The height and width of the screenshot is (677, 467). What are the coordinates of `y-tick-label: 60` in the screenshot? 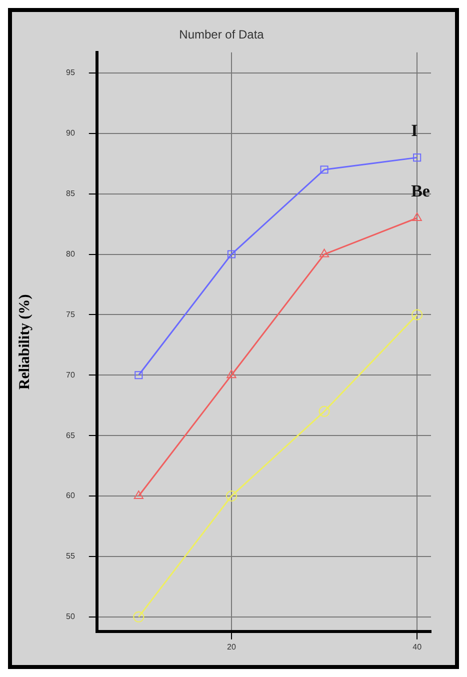 It's located at (71, 495).